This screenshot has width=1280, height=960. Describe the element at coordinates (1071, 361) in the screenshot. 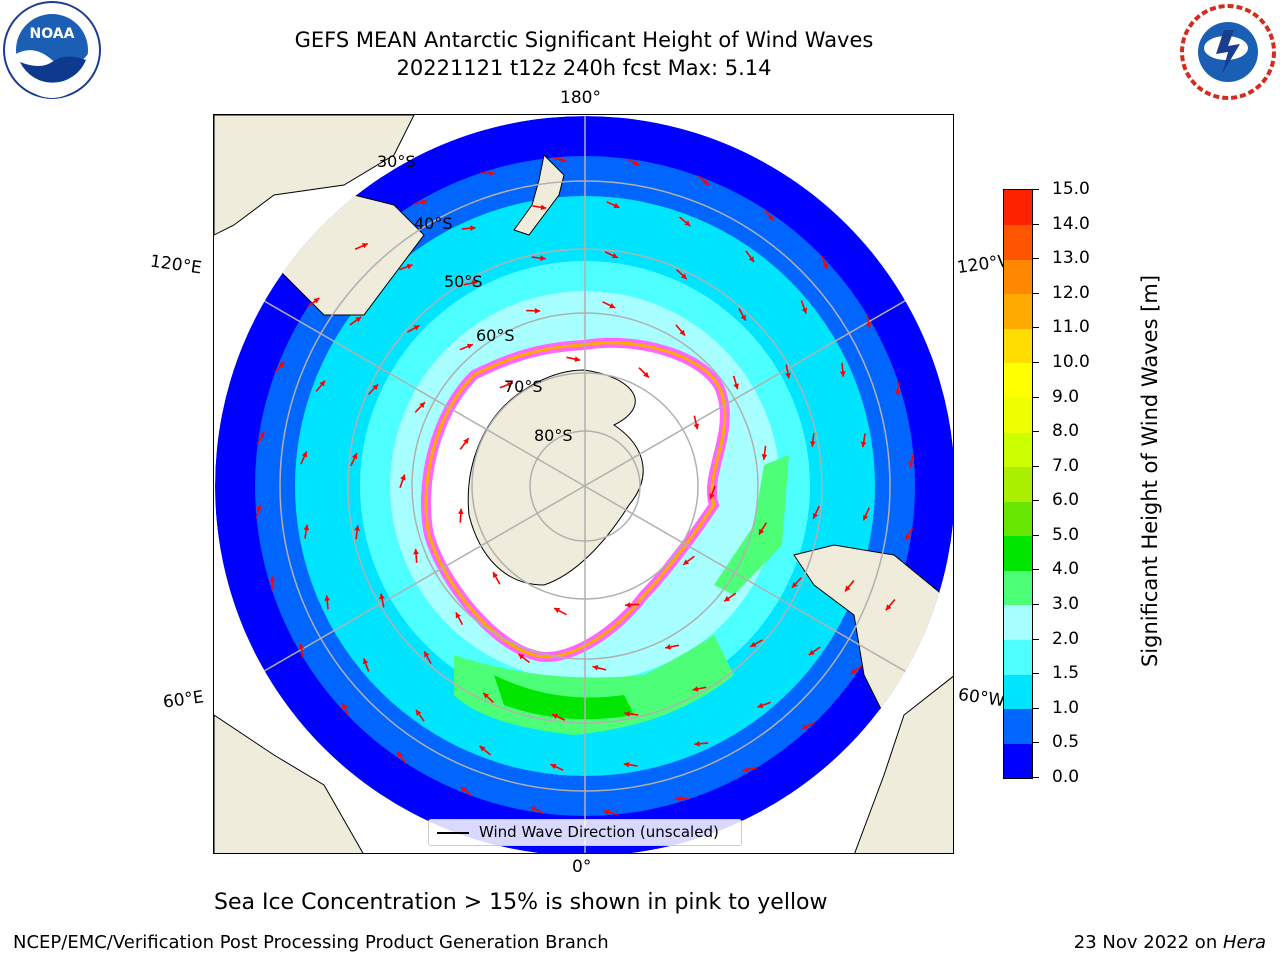

I see `colorbar-tick-label: 10.0` at that location.